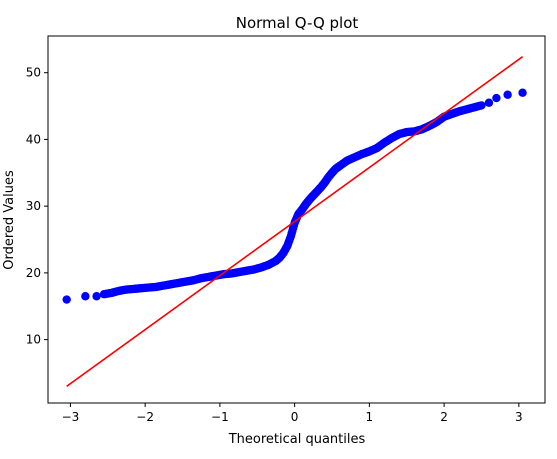 The height and width of the screenshot is (459, 557). What do you see at coordinates (33, 206) in the screenshot?
I see `y-tick-label: 30` at bounding box center [33, 206].